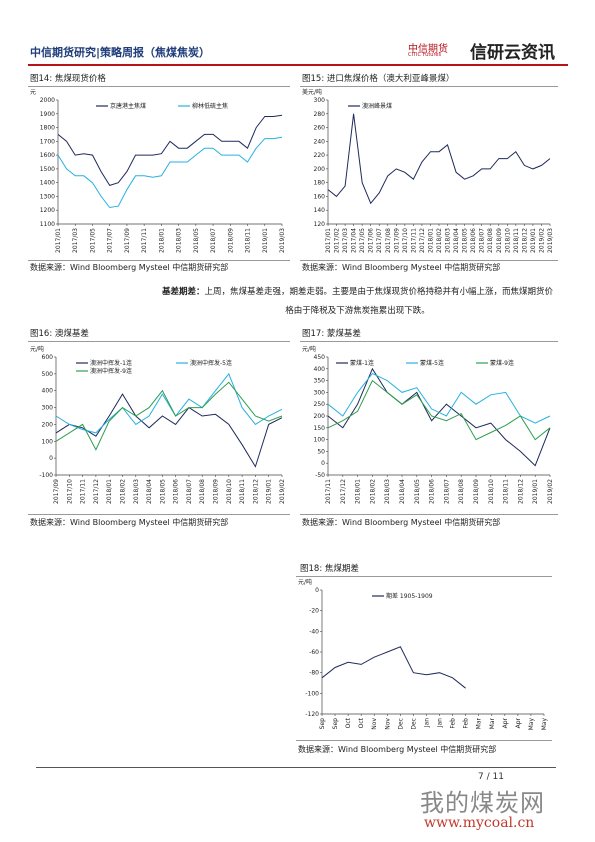 The width and height of the screenshot is (595, 842). I want to click on figure-title: 图14: 焦煤现货价格, so click(68, 79).